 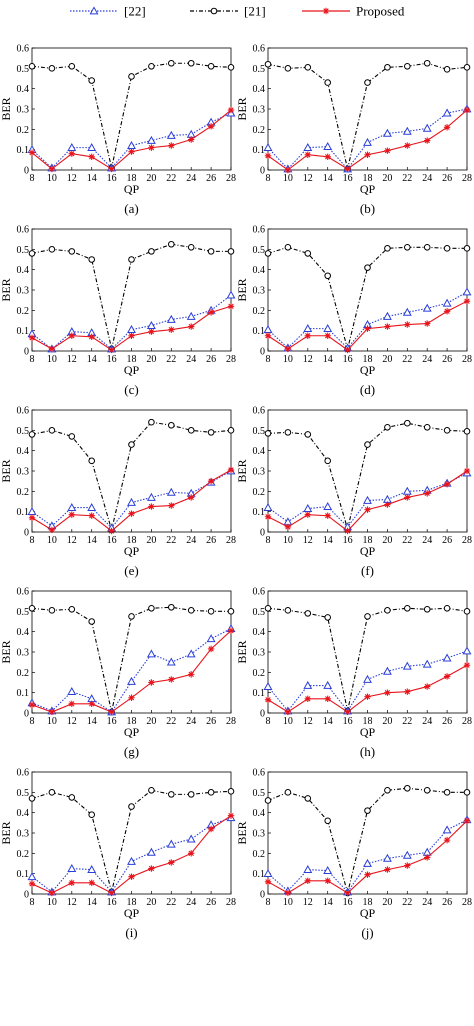 I want to click on y-tick-label: 0.5, so click(x=23, y=793).